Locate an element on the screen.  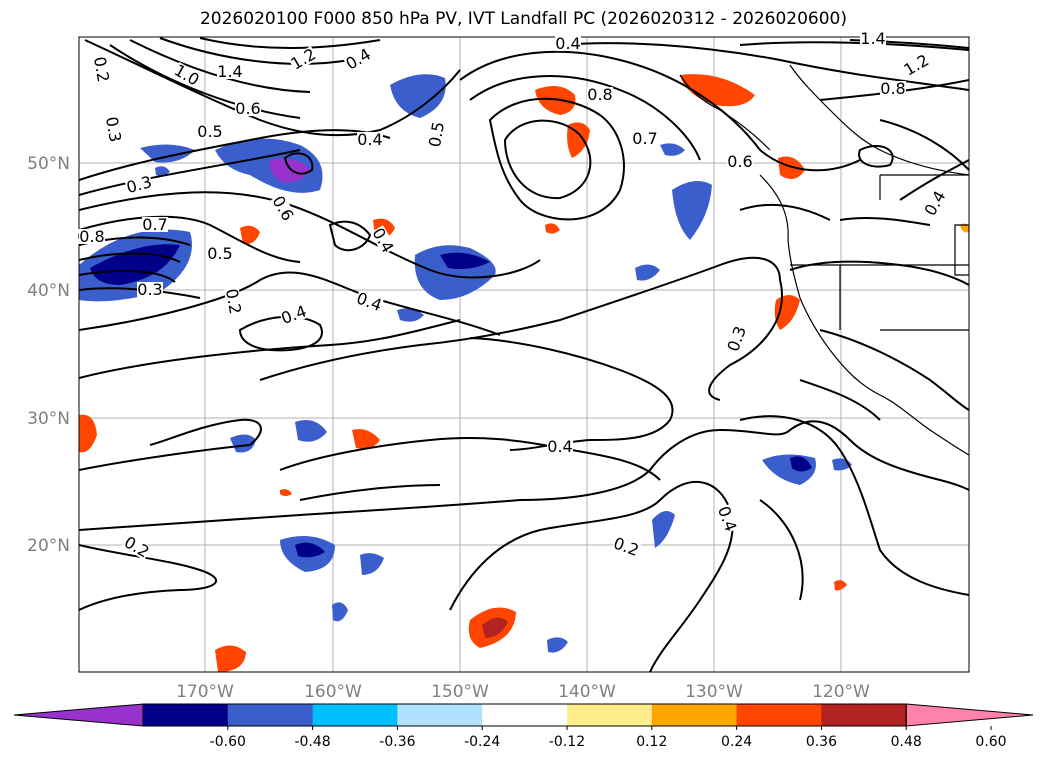
lon-label: 150°W is located at coordinates (460, 692).